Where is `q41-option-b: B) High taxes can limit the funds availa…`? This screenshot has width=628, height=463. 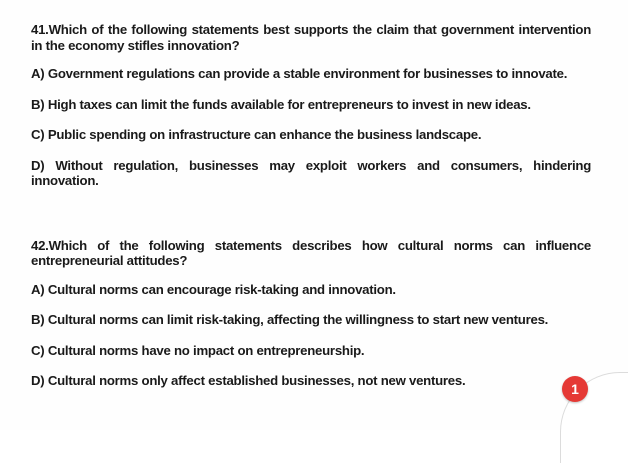
q41-option-b: B) High taxes can limit the funds availa… is located at coordinates (281, 104).